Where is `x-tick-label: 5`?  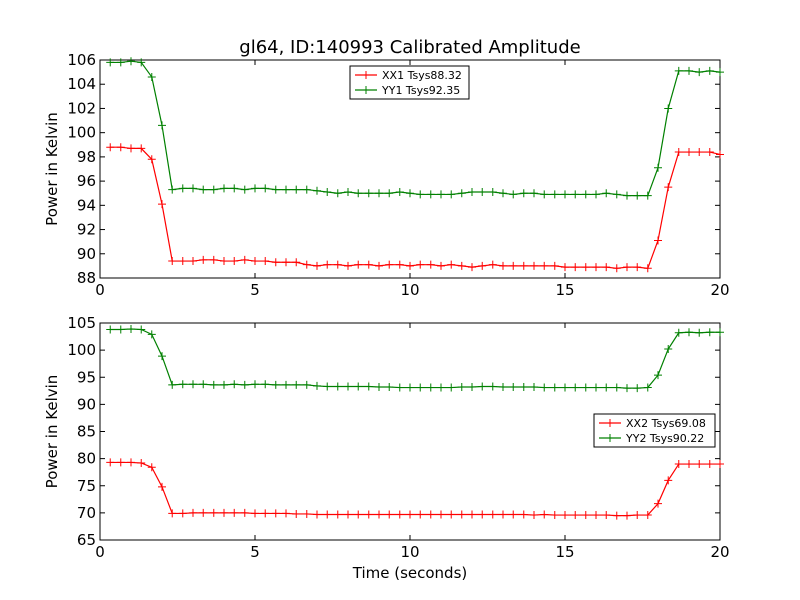
x-tick-label: 5 is located at coordinates (255, 290).